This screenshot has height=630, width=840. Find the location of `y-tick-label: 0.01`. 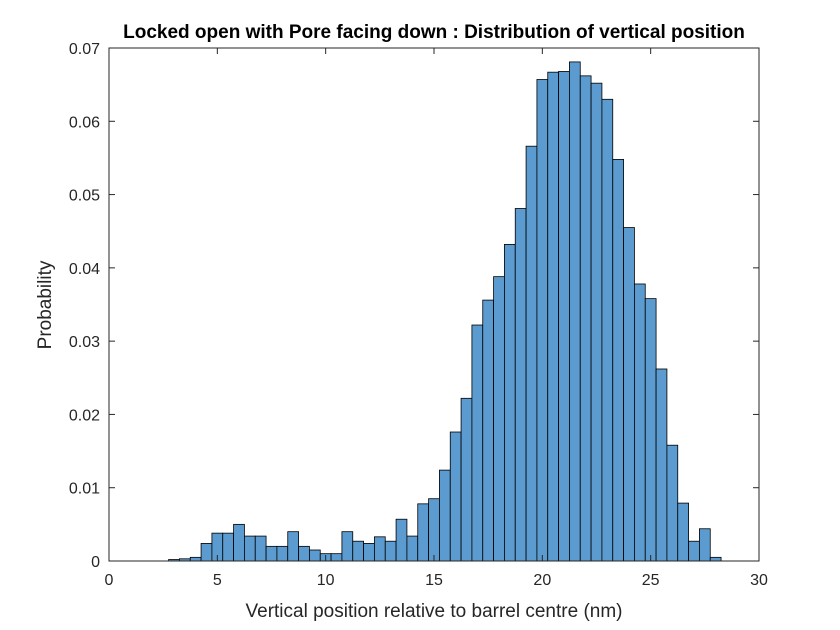

y-tick-label: 0.01 is located at coordinates (84, 489).